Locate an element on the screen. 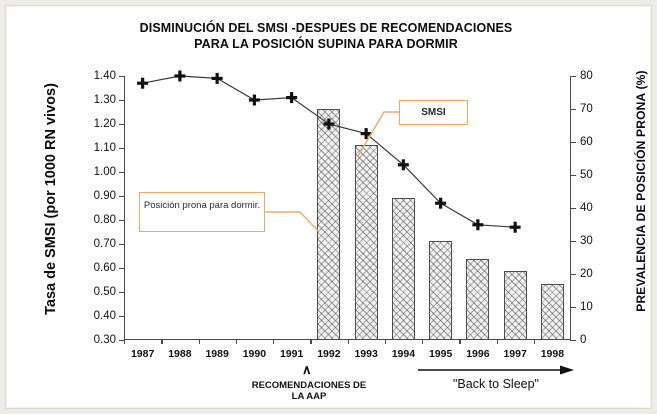 Image resolution: width=657 pixels, height=414 pixels. y-axis-right-tick-label: 40 is located at coordinates (586, 208).